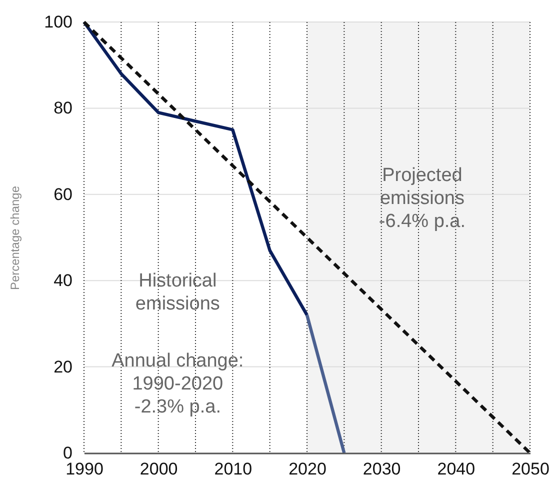 The height and width of the screenshot is (496, 560). What do you see at coordinates (58, 22) in the screenshot?
I see `y-tick-label: 100` at bounding box center [58, 22].